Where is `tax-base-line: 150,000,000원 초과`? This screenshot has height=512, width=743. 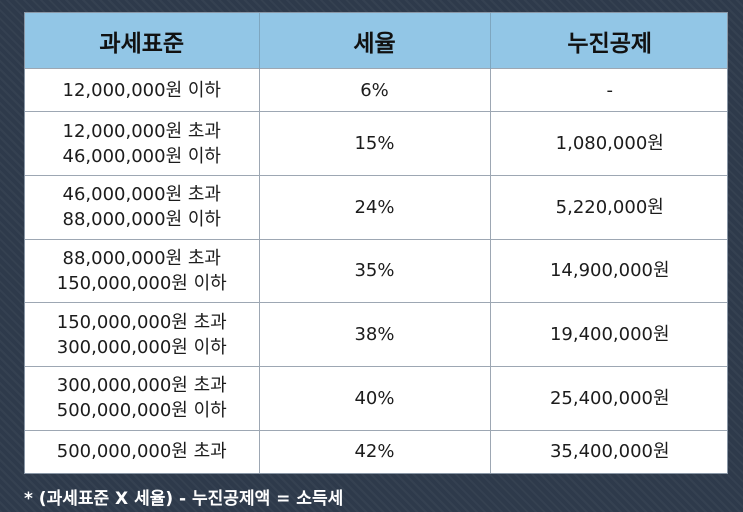
tax-base-line: 150,000,000원 초과 is located at coordinates (141, 322).